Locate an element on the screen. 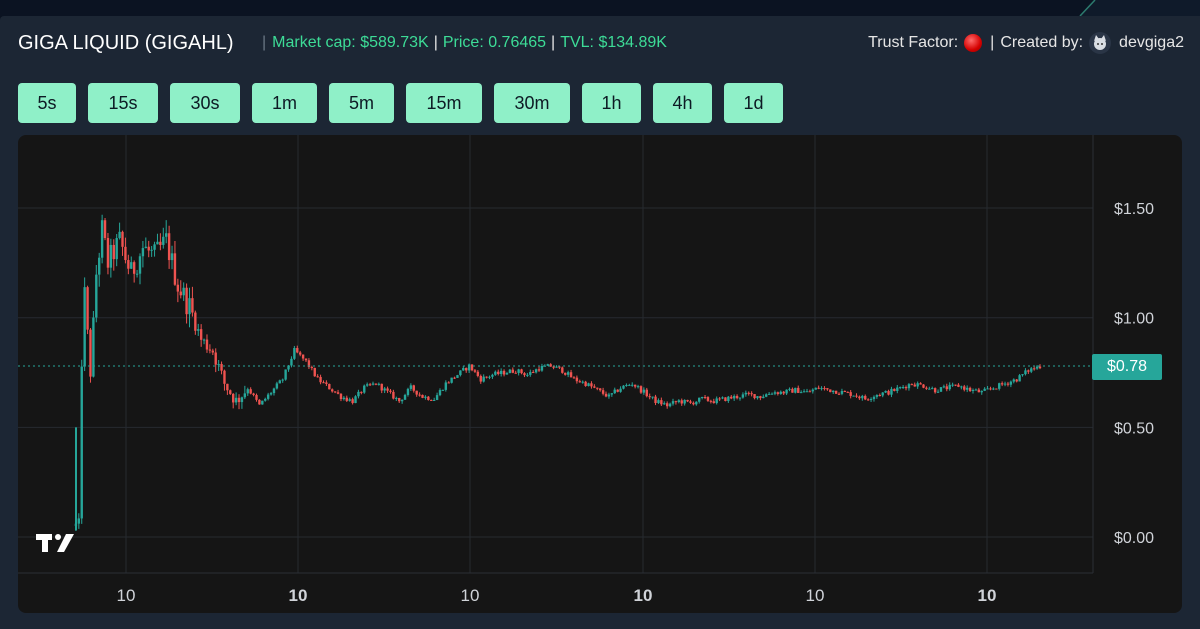  timeframe-5s-button: 5s is located at coordinates (47, 103).